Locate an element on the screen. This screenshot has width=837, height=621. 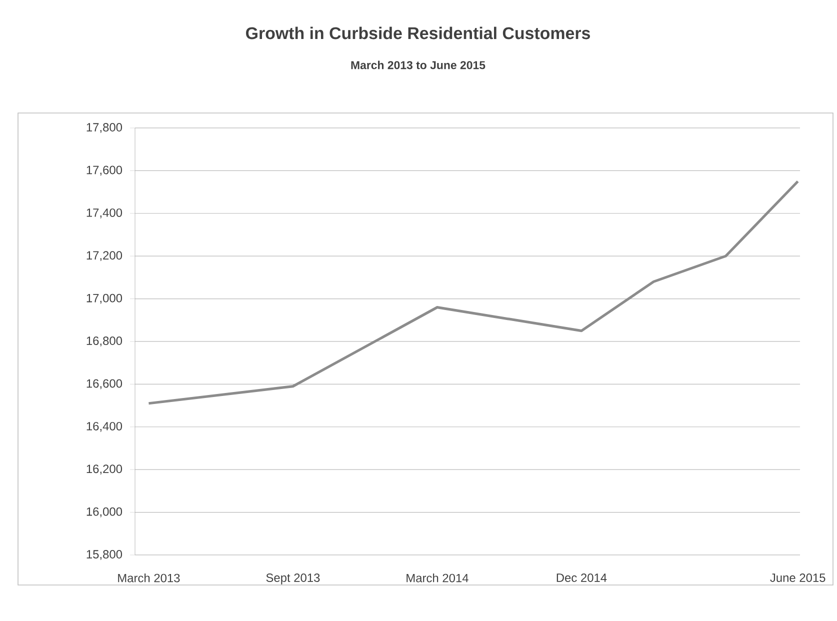
x-tick-label: March 2013 is located at coordinates (149, 578).